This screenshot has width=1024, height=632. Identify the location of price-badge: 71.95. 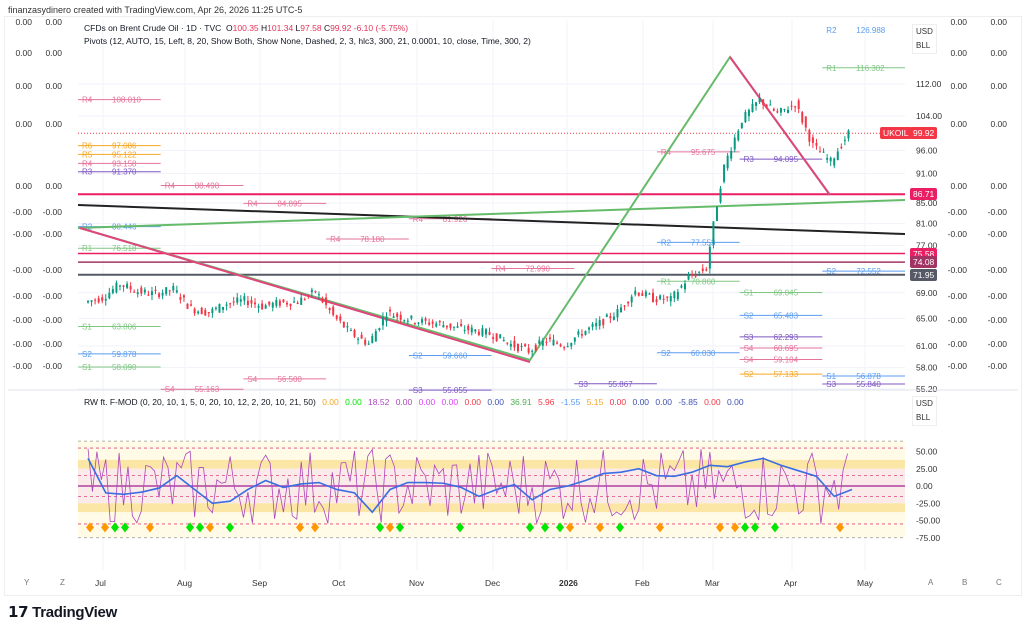
(924, 274).